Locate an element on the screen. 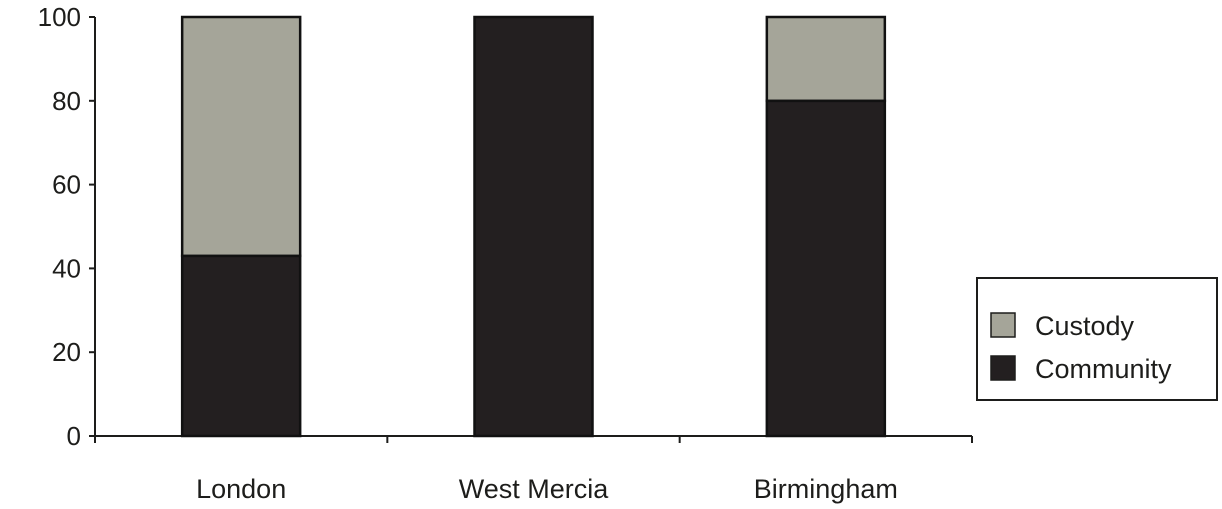 This screenshot has width=1222, height=509. x-category-label: London is located at coordinates (241, 489).